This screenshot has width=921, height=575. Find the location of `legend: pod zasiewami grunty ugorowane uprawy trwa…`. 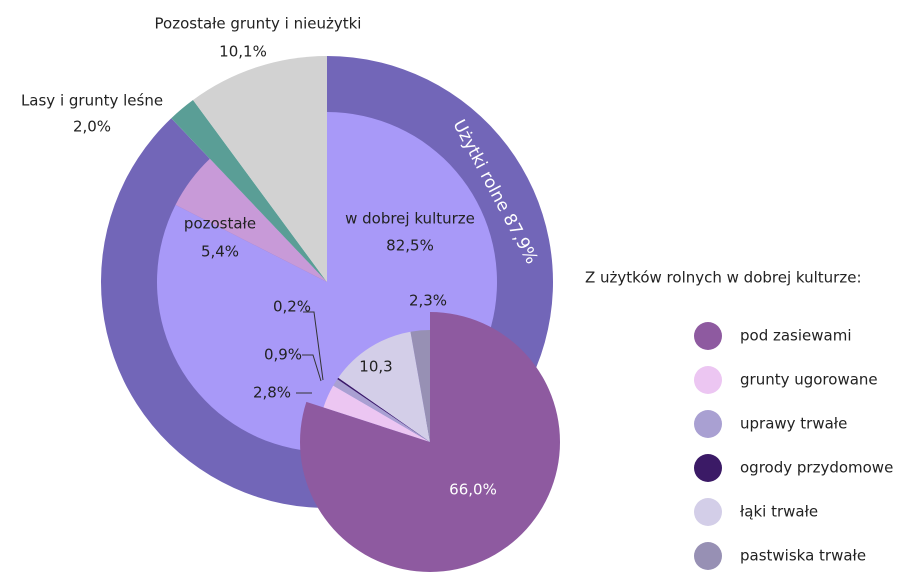

legend: pod zasiewami grunty ugorowane uprawy trwa… is located at coordinates (793, 446).